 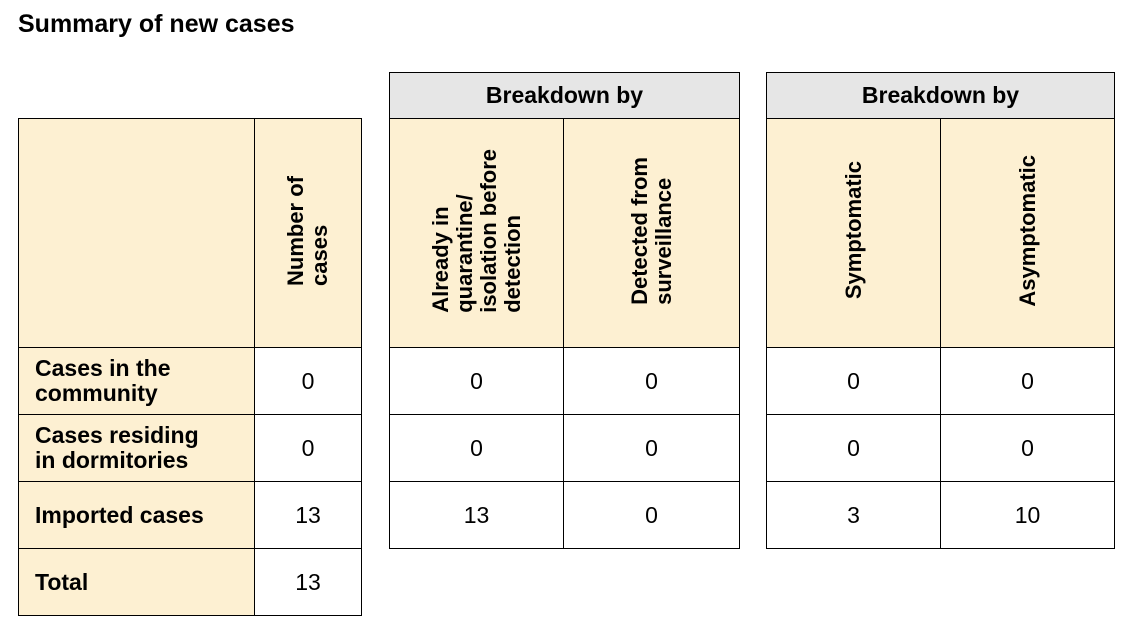 What do you see at coordinates (488, 230) in the screenshot?
I see `header-line: isolation before` at bounding box center [488, 230].